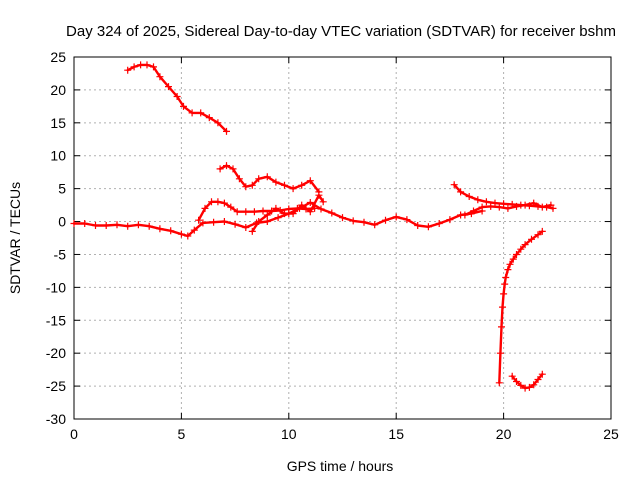 The height and width of the screenshot is (480, 640). Describe the element at coordinates (58, 90) in the screenshot. I see `y-tick-label: 20` at that location.